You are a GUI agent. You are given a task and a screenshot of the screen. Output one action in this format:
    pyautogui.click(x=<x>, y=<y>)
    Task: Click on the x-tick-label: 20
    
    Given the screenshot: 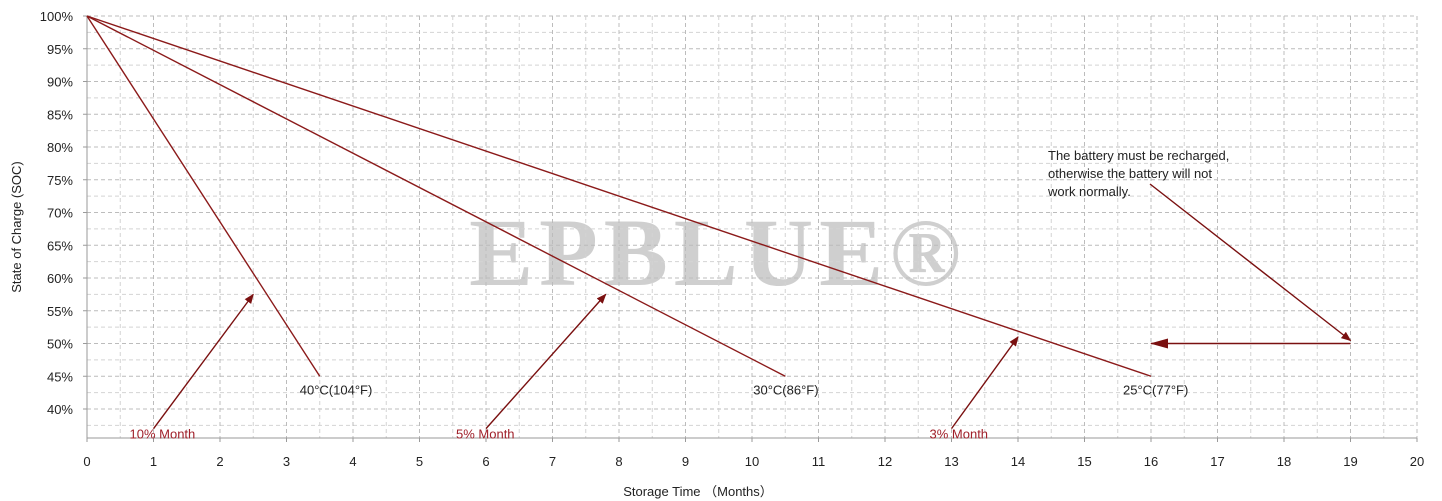 What is the action you would take?
    pyautogui.click(x=1417, y=461)
    